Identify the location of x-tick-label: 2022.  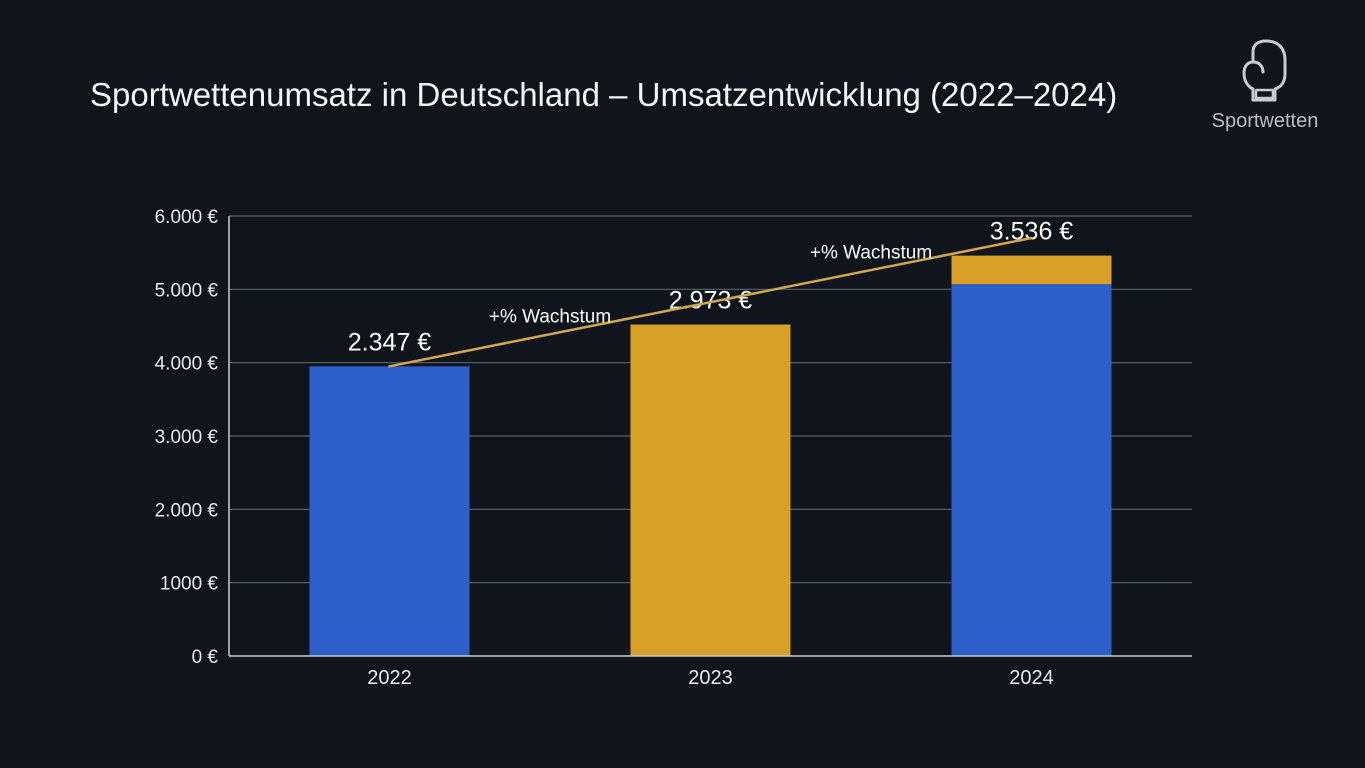
(389, 678).